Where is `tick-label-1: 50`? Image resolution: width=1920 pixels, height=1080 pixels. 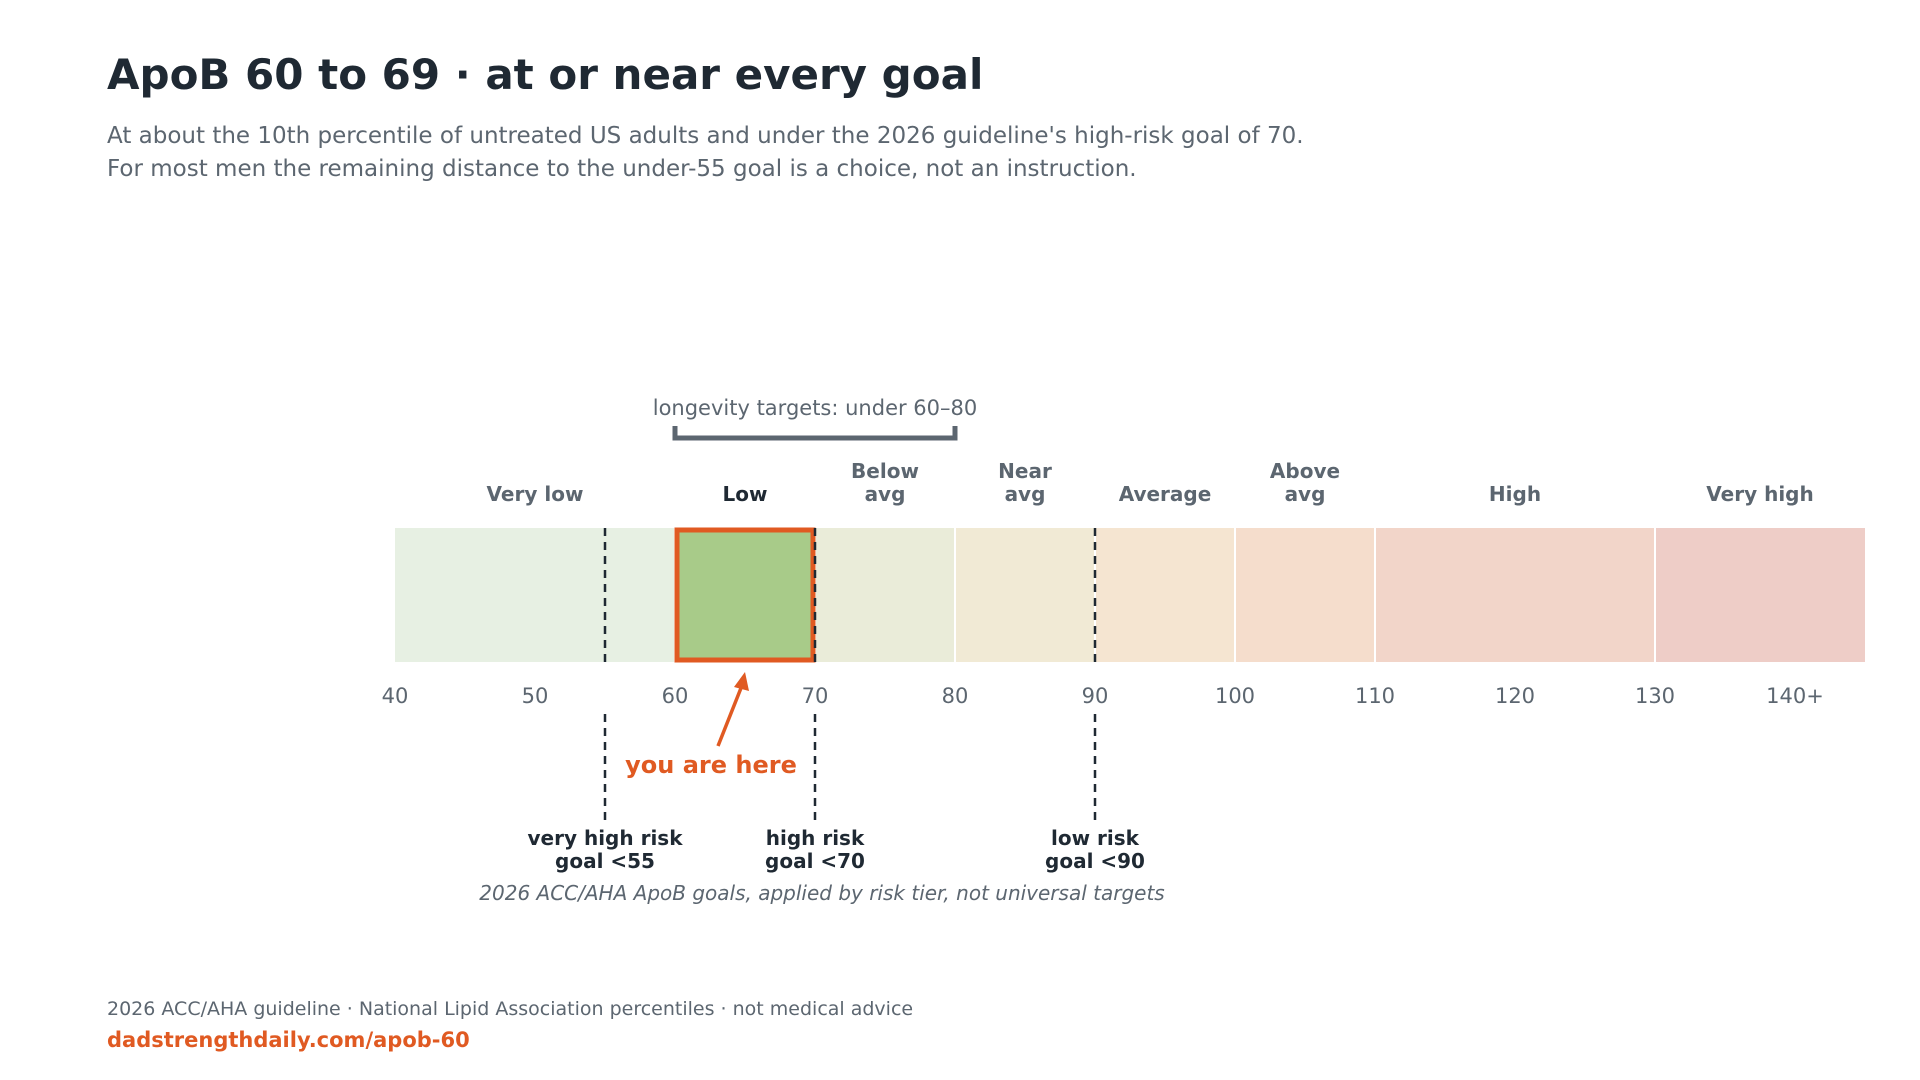 tick-label-1: 50 is located at coordinates (535, 696).